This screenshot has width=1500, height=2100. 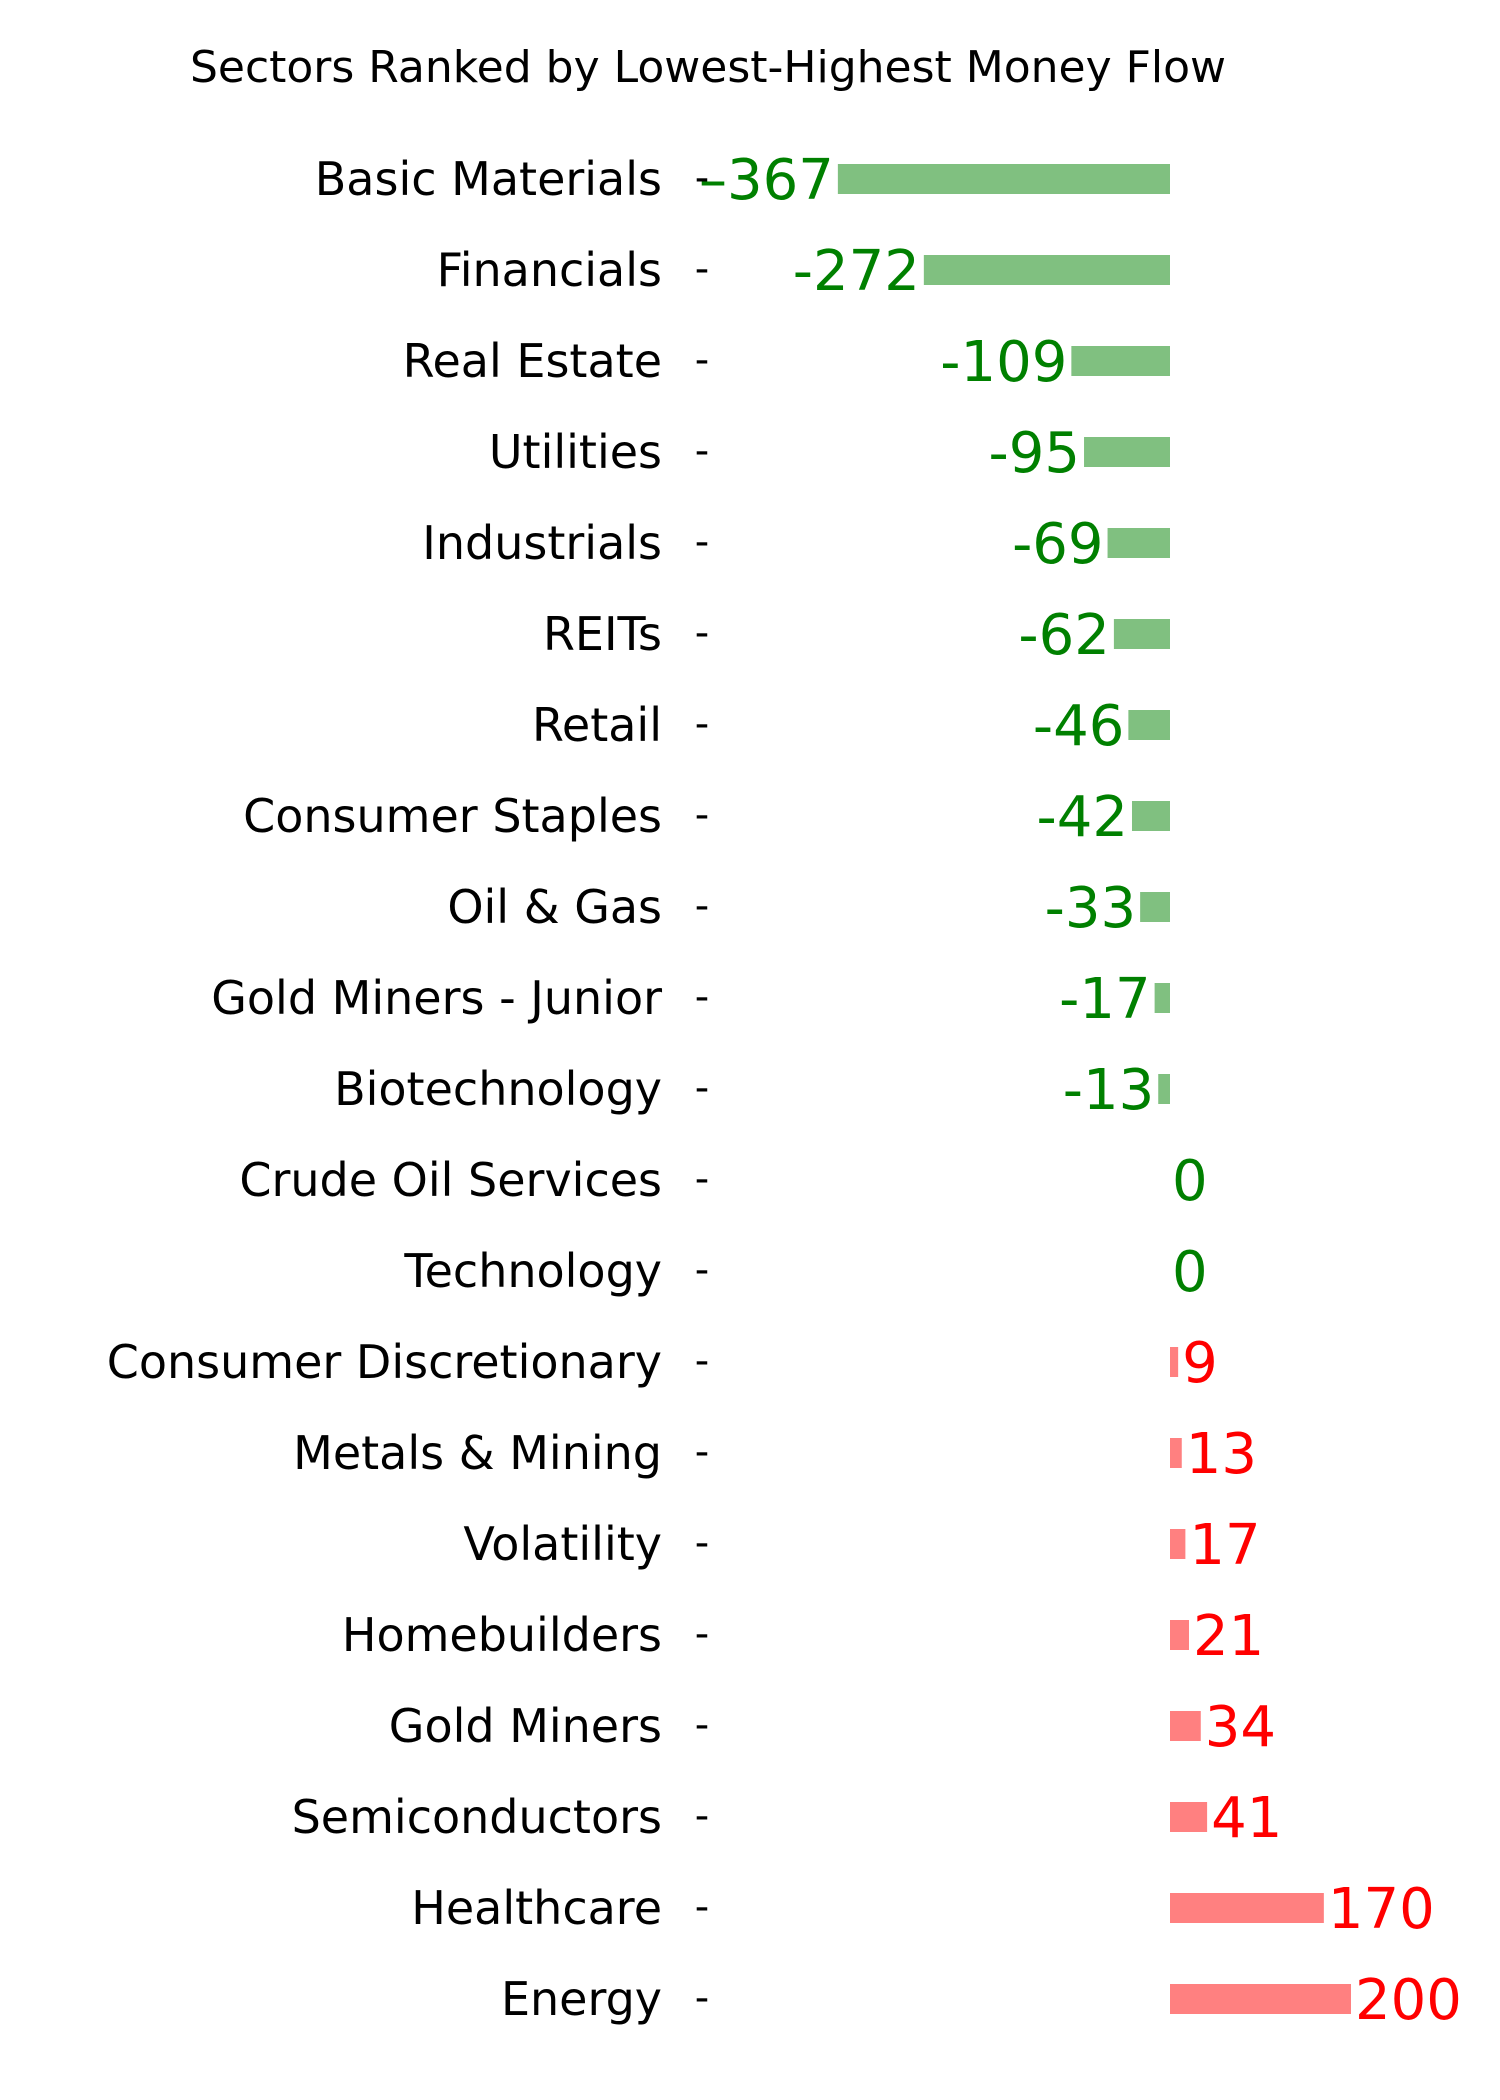 What do you see at coordinates (452, 816) in the screenshot?
I see `category-label: Consumer Staples` at bounding box center [452, 816].